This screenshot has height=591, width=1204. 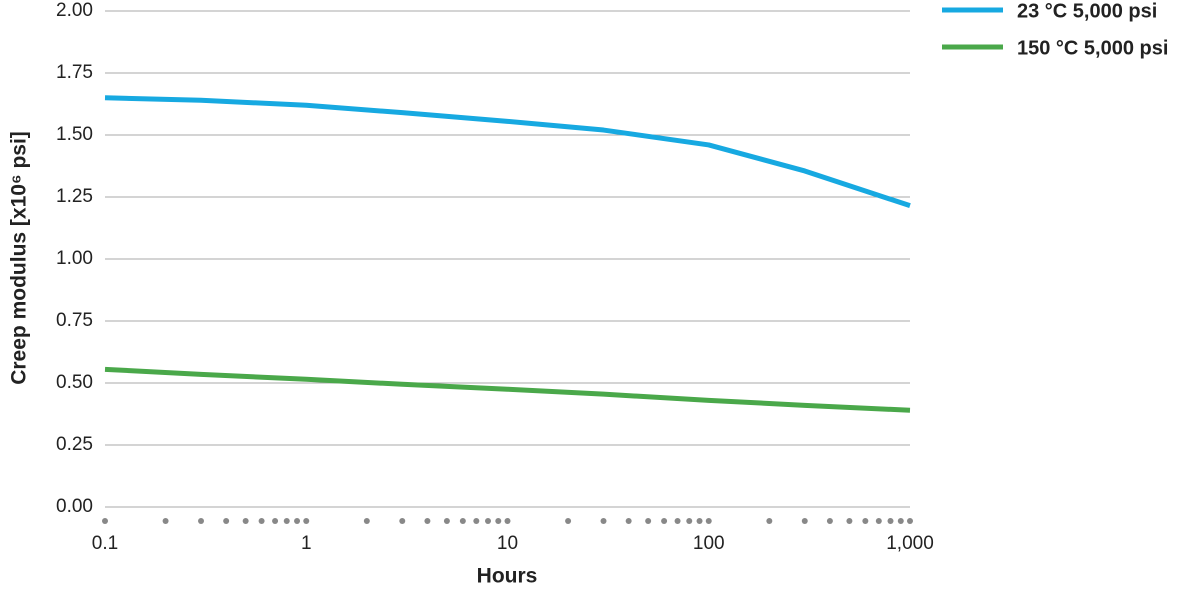 What do you see at coordinates (105, 543) in the screenshot?
I see `x-tick-label: 0.1` at bounding box center [105, 543].